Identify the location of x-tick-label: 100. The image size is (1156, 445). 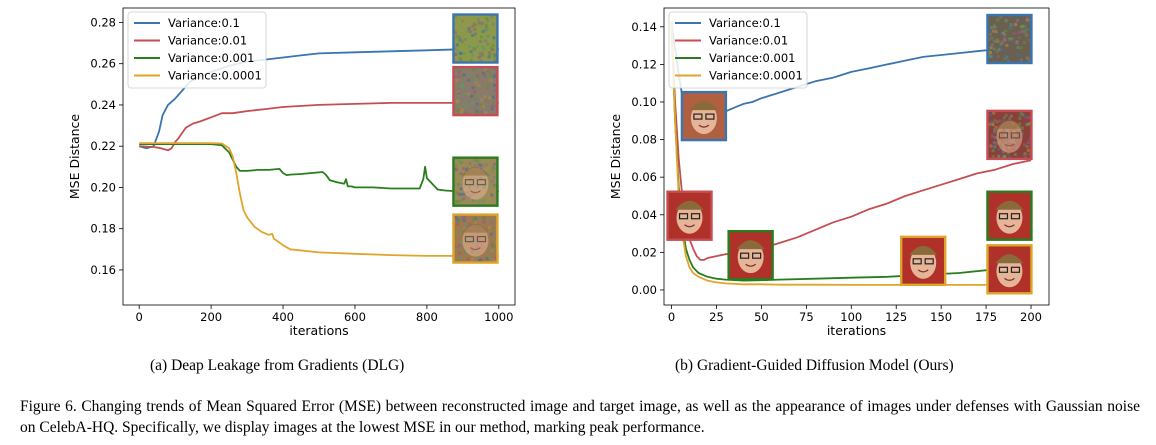
(851, 317).